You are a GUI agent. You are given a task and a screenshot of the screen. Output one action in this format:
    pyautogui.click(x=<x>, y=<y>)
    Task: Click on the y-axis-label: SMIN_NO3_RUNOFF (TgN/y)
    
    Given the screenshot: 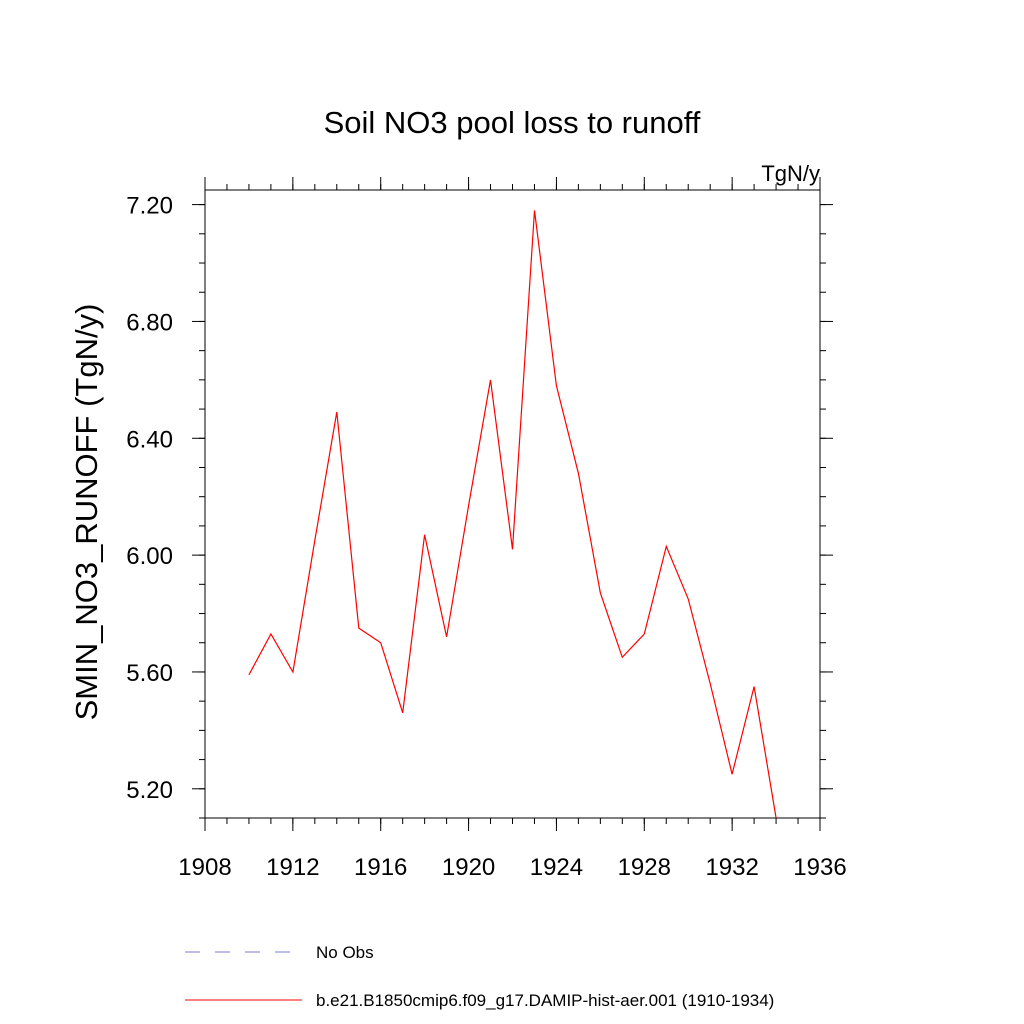 What is the action you would take?
    pyautogui.click(x=86, y=512)
    